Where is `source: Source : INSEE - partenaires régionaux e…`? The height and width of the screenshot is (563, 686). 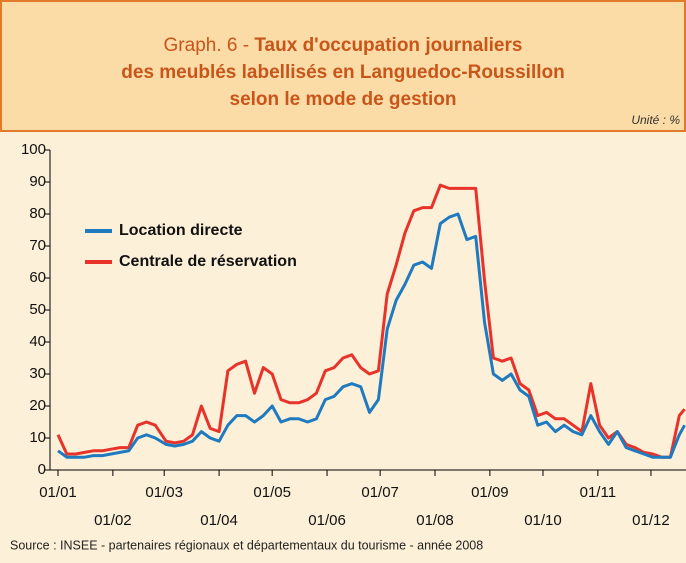 source: Source : INSEE - partenaires régionaux e… is located at coordinates (246, 545).